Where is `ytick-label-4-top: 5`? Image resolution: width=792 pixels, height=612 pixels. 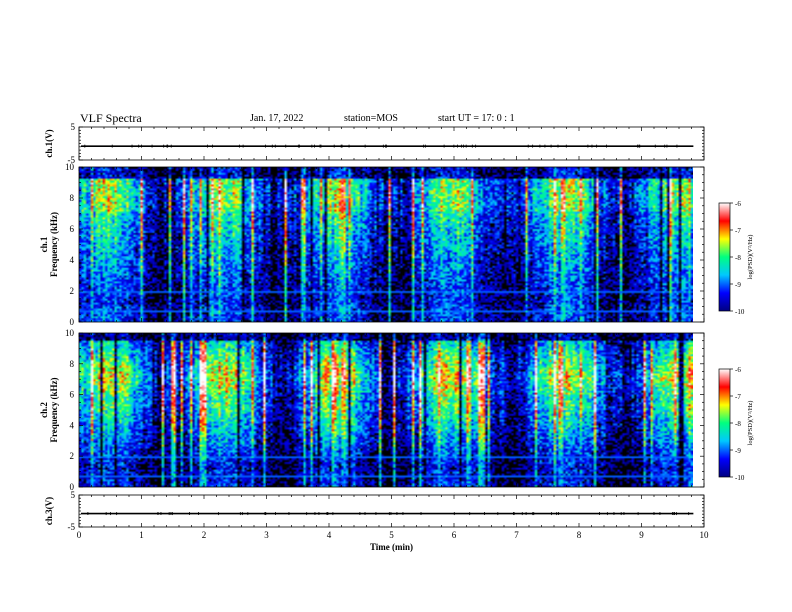
ytick-label-4-top: 5 is located at coordinates (73, 495).